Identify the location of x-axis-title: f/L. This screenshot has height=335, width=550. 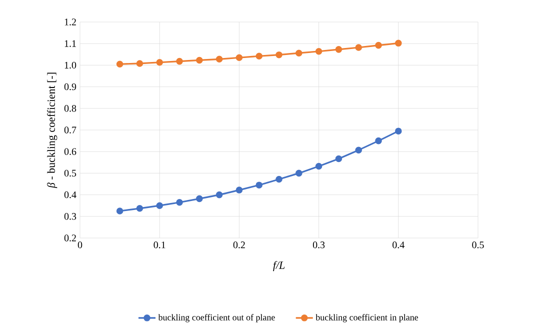
(279, 266).